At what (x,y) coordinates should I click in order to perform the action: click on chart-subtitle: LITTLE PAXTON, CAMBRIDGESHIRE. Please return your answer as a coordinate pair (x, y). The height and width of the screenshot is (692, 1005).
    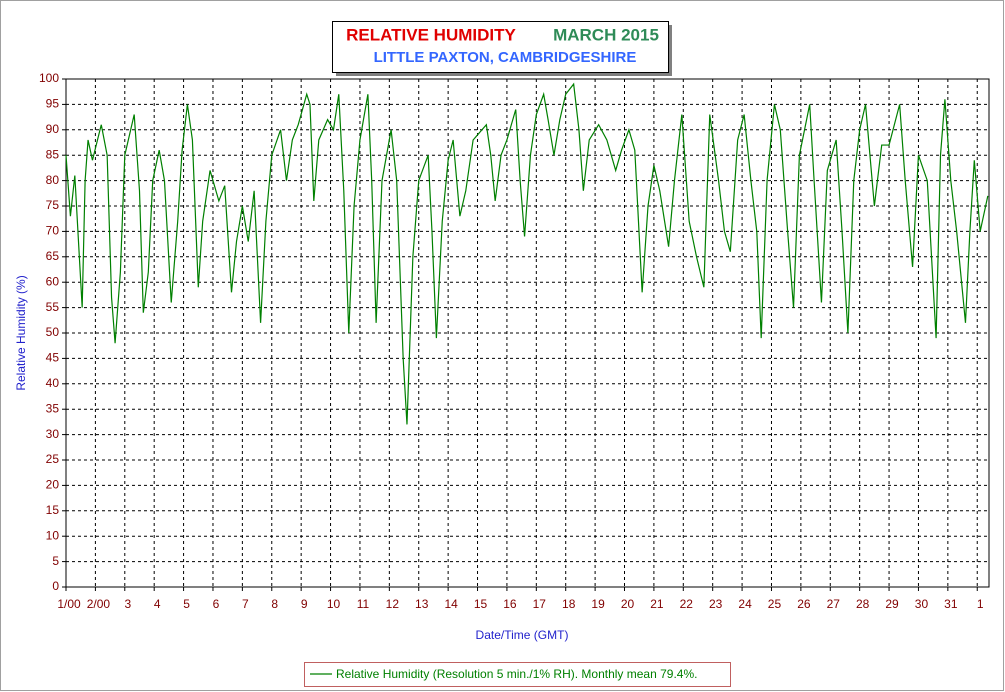
    Looking at the image, I should click on (505, 57).